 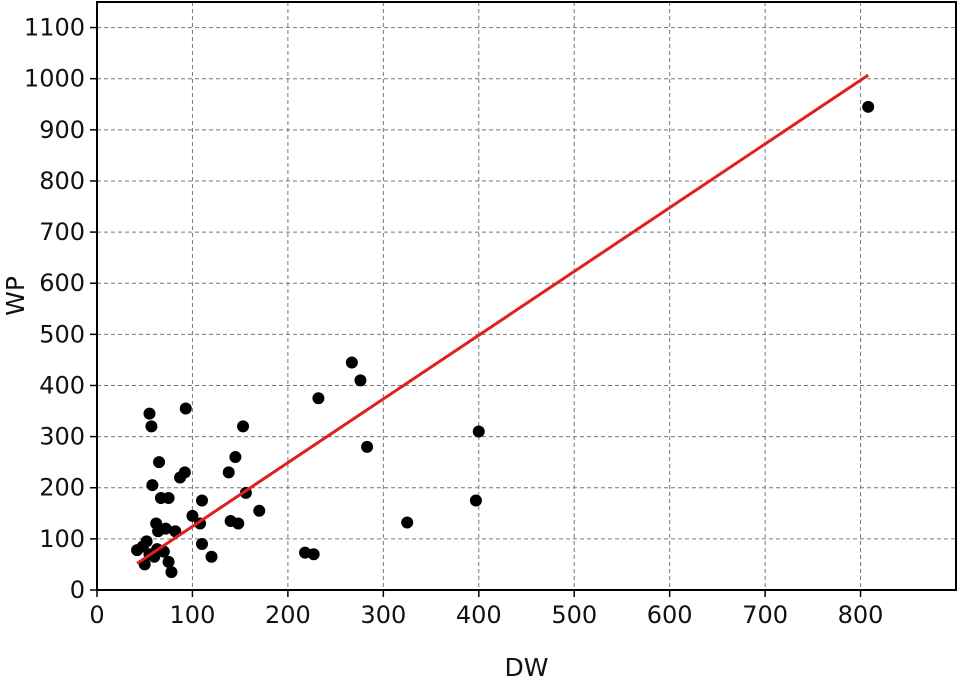 What do you see at coordinates (62, 283) in the screenshot?
I see `y-tick-label: 600` at bounding box center [62, 283].